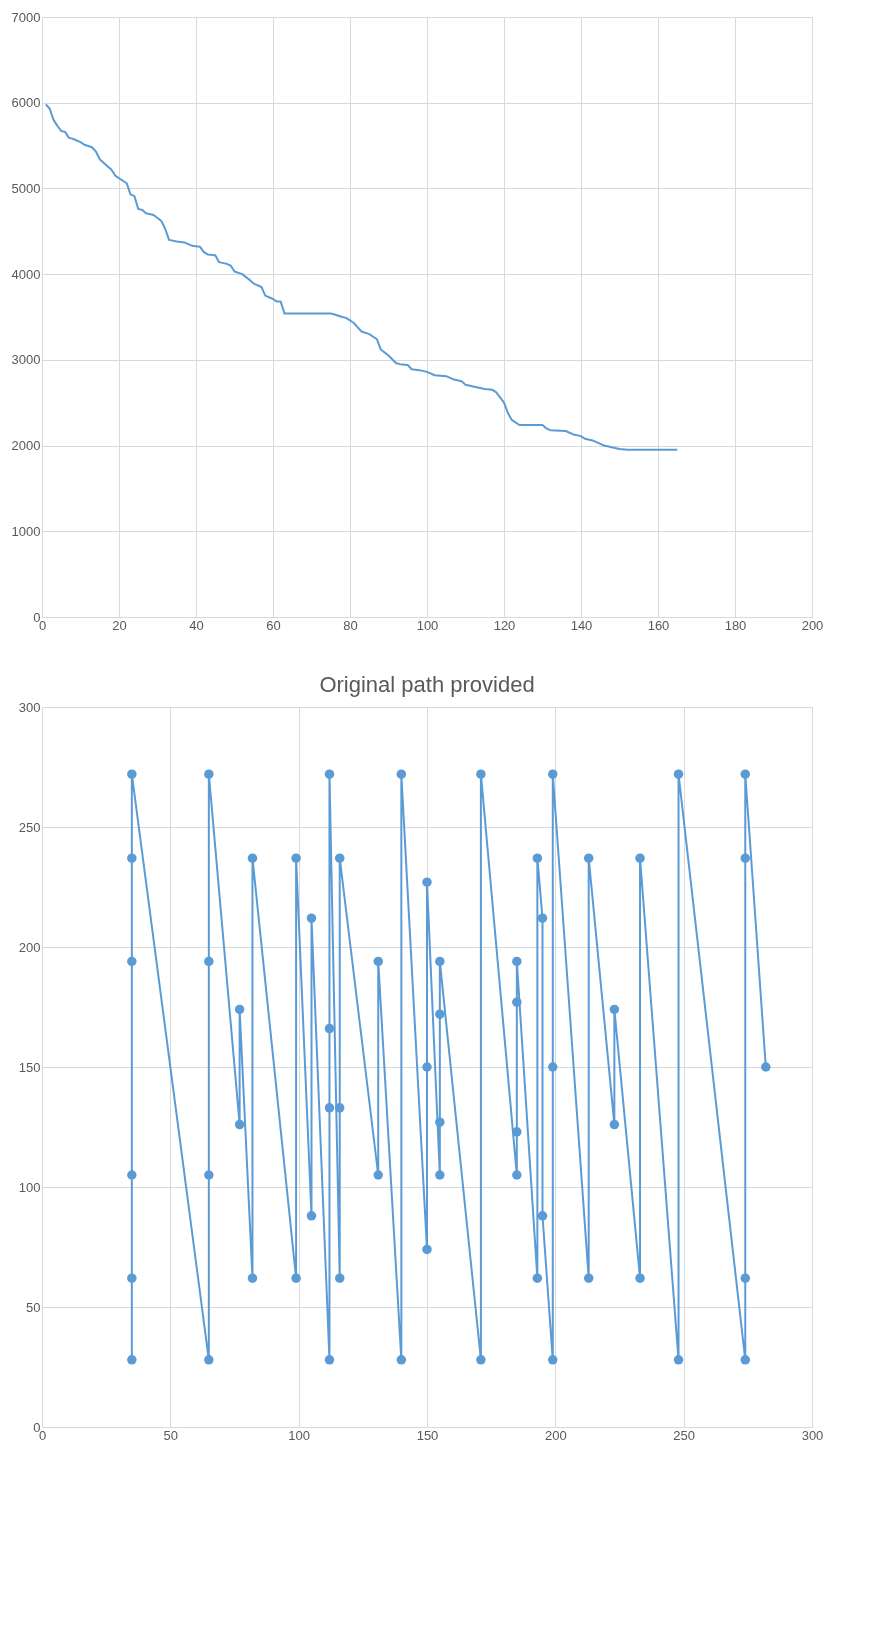 The height and width of the screenshot is (1626, 873). What do you see at coordinates (350, 625) in the screenshot?
I see `x-tick-label: 80` at bounding box center [350, 625].